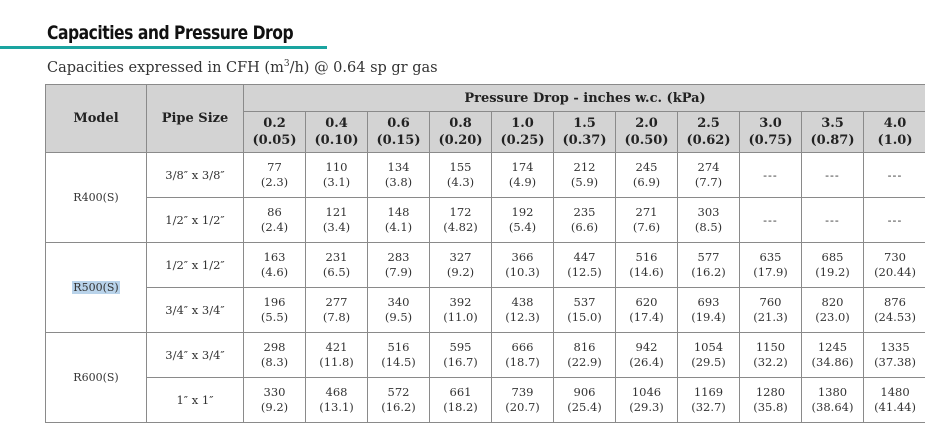 This screenshot has height=432, width=925. Describe the element at coordinates (522, 392) in the screenshot. I see `capacity-cfh: 739` at that location.